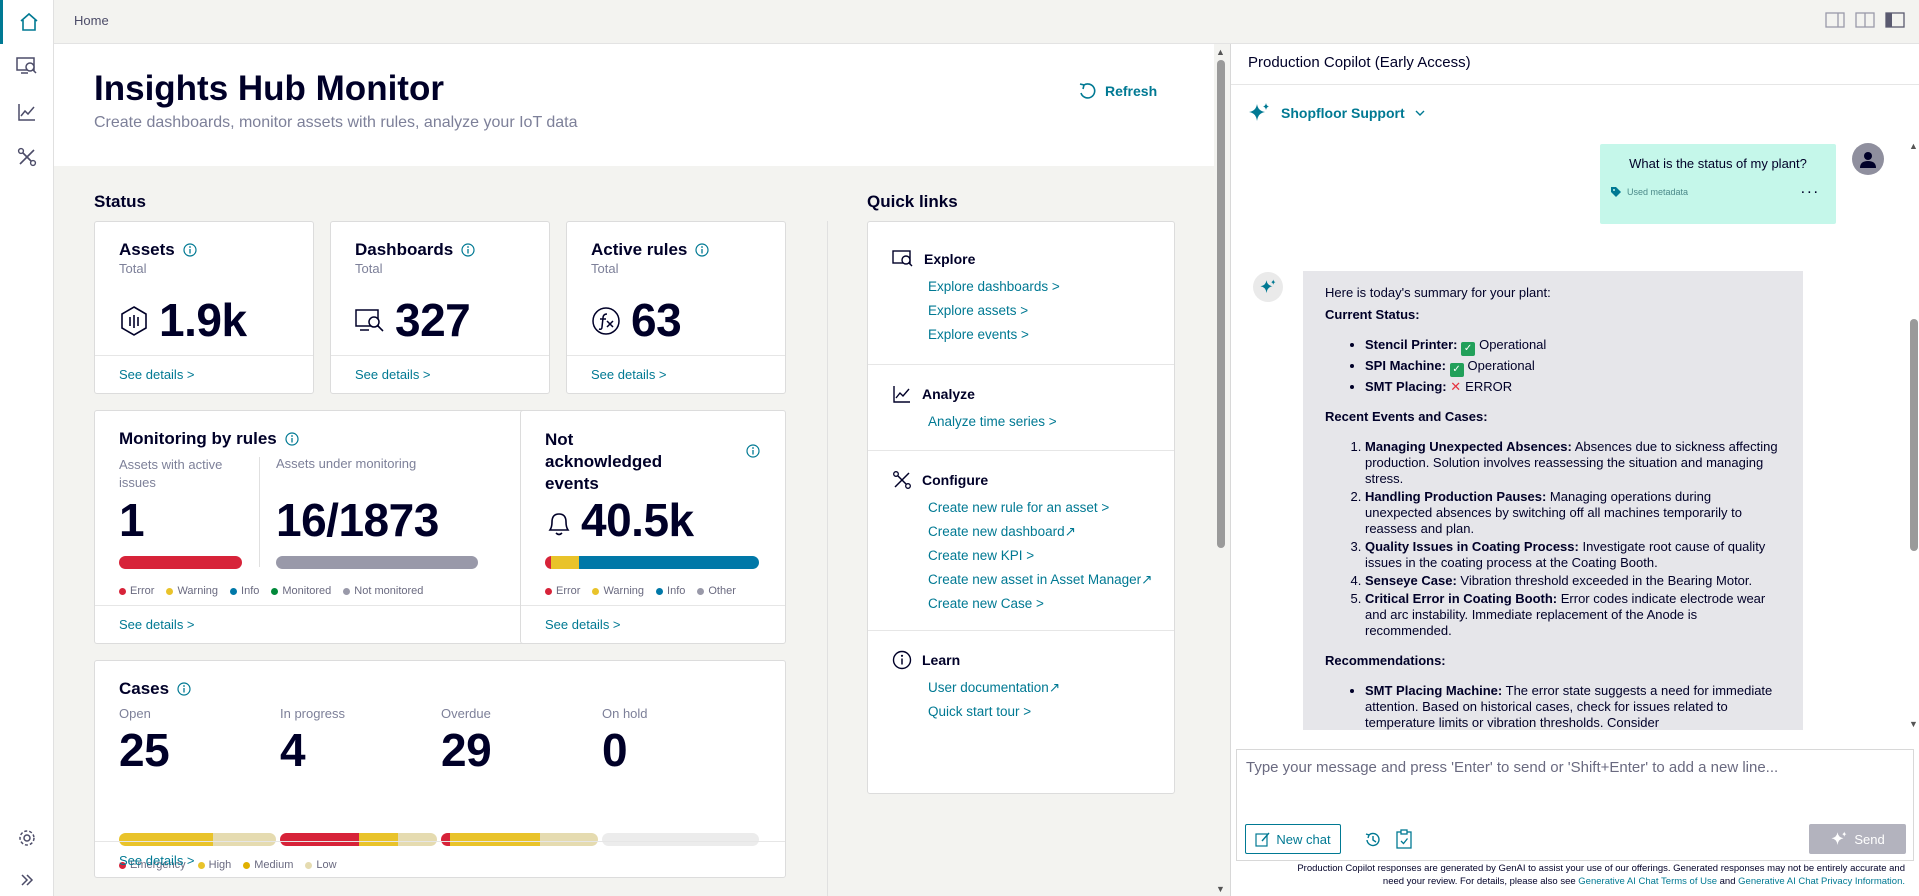  I want to click on status-heading: Status, so click(120, 201).